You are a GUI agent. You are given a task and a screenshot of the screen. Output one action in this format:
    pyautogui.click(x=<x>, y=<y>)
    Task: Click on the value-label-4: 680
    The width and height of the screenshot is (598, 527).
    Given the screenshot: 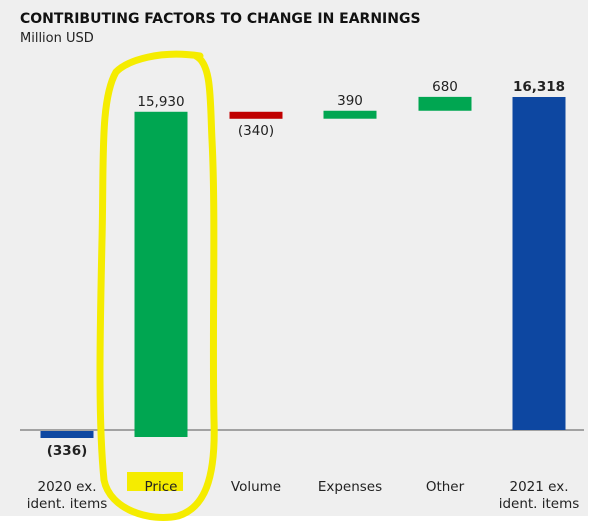 What is the action you would take?
    pyautogui.click(x=445, y=87)
    